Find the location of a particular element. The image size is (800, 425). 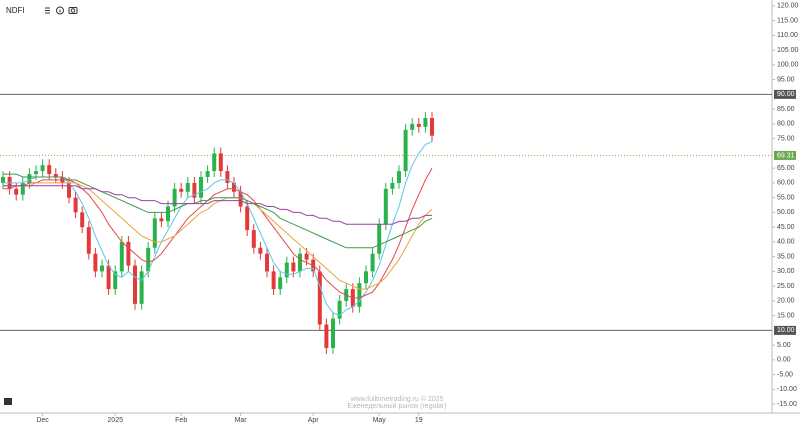

x-tick-label: May is located at coordinates (380, 420).